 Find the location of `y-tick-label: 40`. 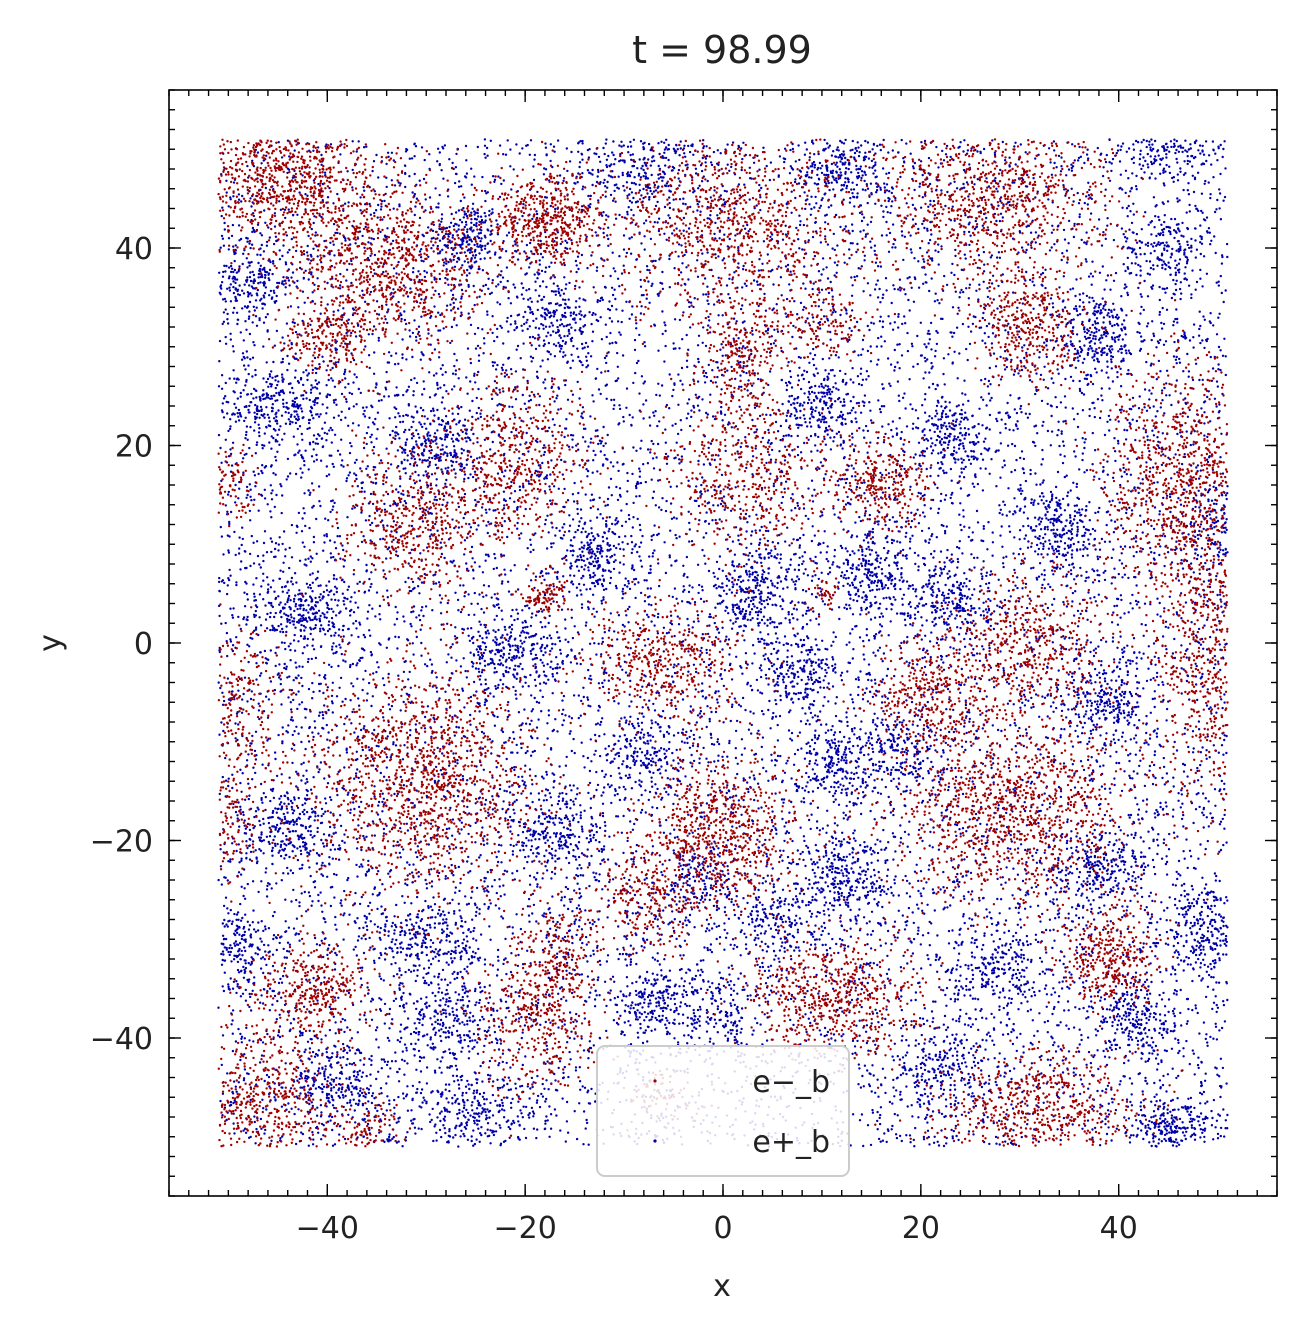

y-tick-label: 40 is located at coordinates (134, 249).